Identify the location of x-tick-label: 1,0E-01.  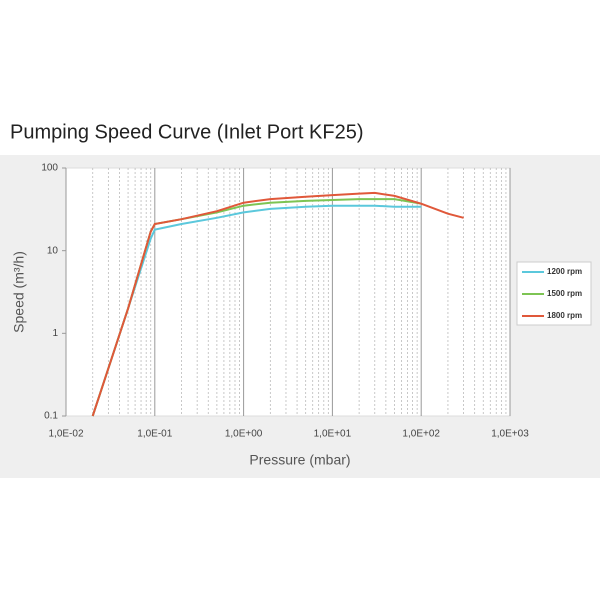
(154, 434).